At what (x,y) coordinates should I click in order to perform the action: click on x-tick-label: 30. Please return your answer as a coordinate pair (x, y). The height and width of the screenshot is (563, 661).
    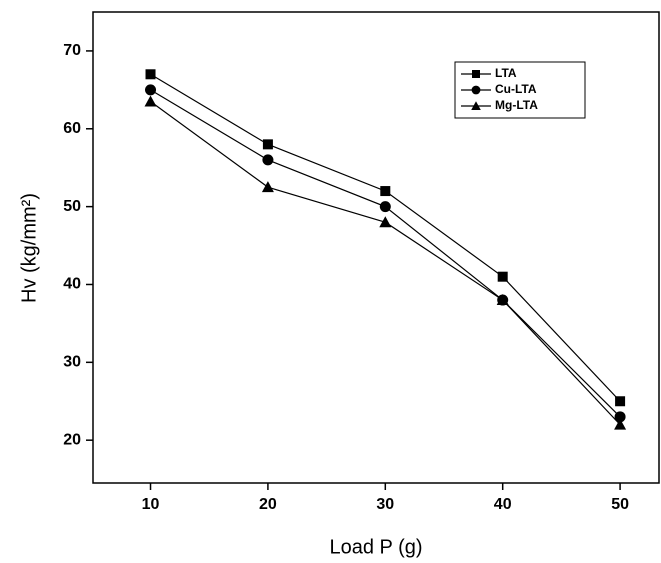
    Looking at the image, I should click on (385, 504).